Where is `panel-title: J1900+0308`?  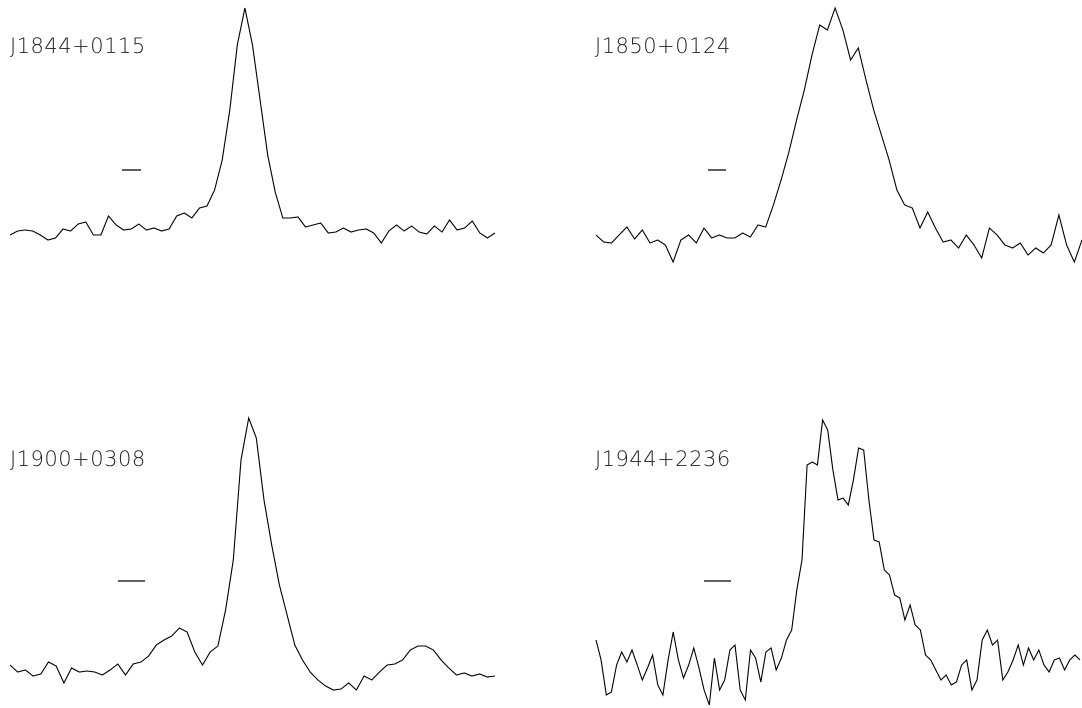
panel-title: J1900+0308 is located at coordinates (78, 459).